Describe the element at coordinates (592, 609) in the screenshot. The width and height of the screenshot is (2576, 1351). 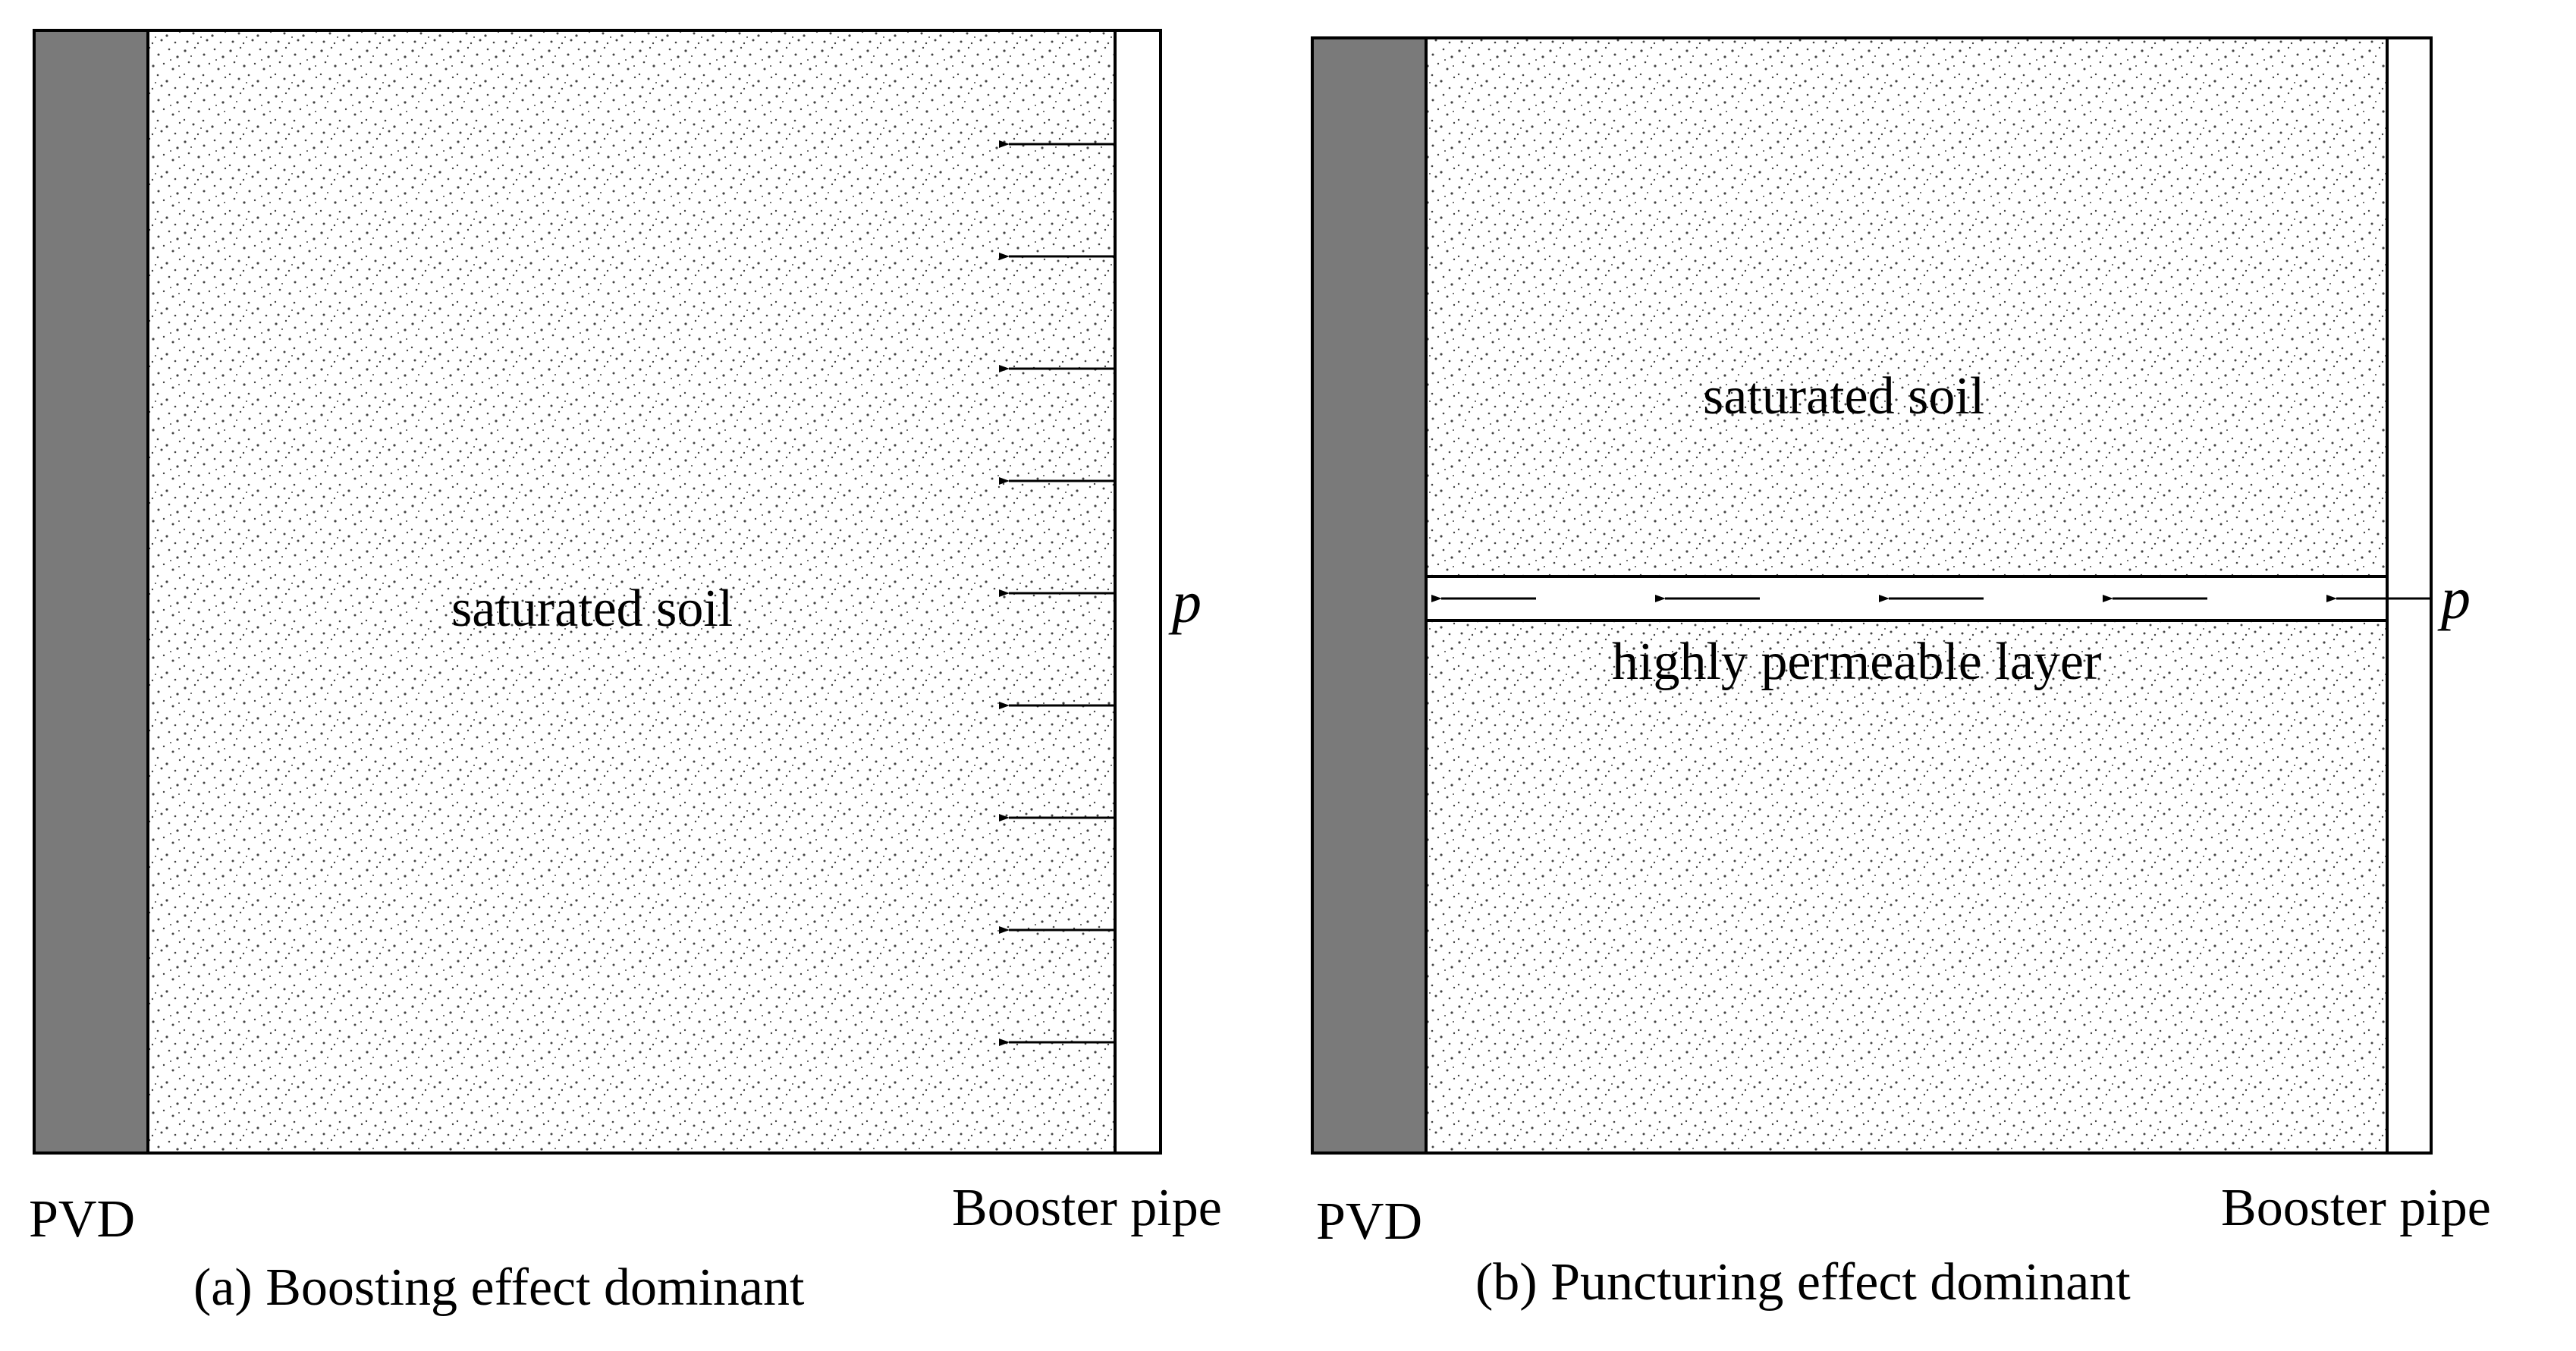
I see `panel-a-soil-label: saturated soil` at that location.